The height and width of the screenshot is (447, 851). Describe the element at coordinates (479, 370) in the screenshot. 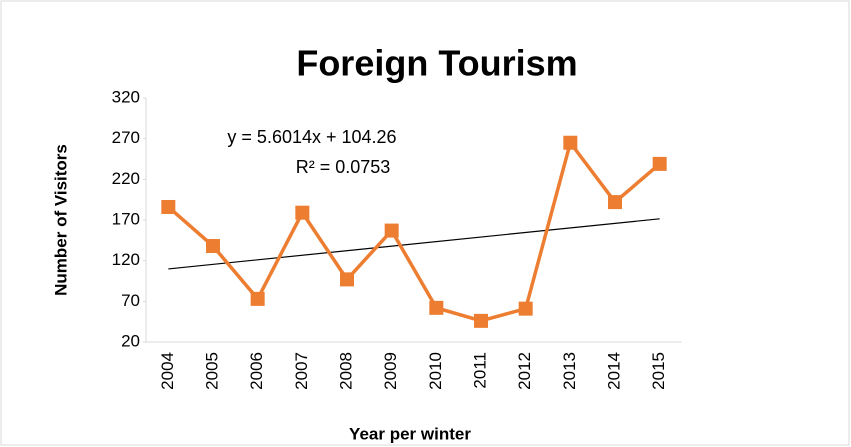

I see `x-tick-label: 2011` at that location.